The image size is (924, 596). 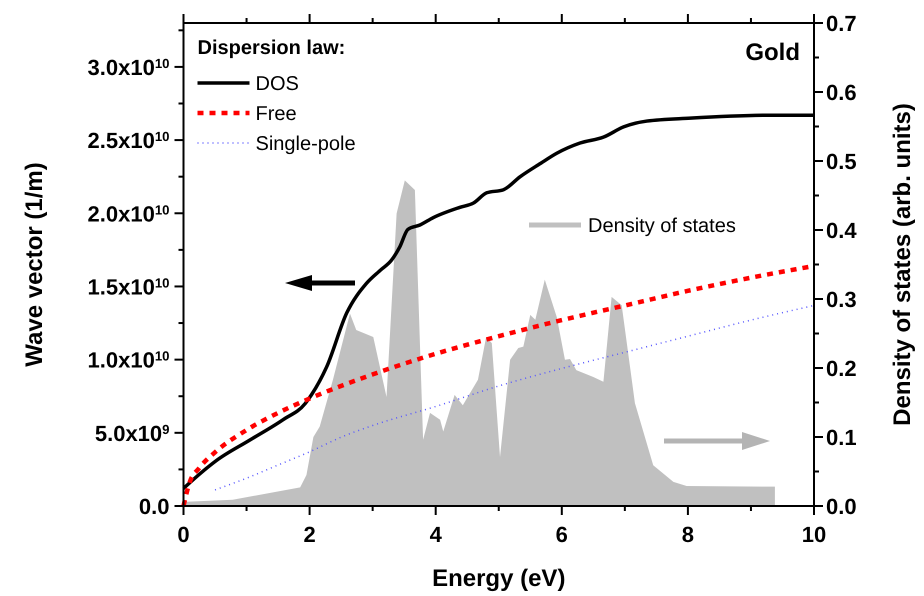 I want to click on y2-tick-label: 0.0, so click(x=841, y=506).